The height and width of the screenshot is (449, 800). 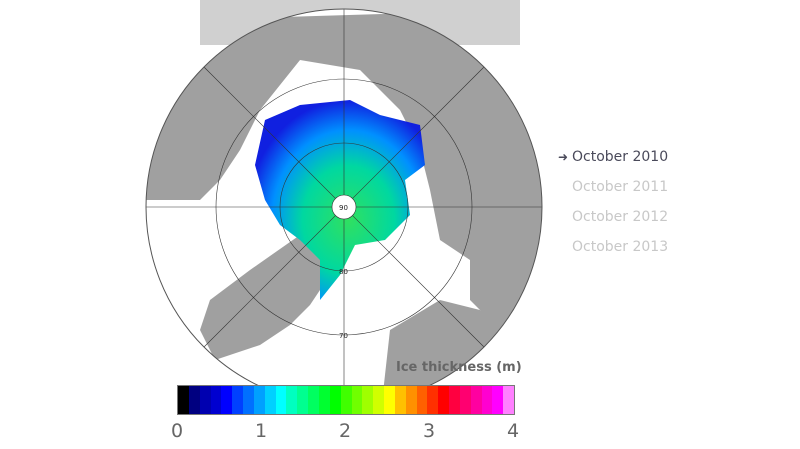 I want to click on pole-hole, so click(x=344, y=207).